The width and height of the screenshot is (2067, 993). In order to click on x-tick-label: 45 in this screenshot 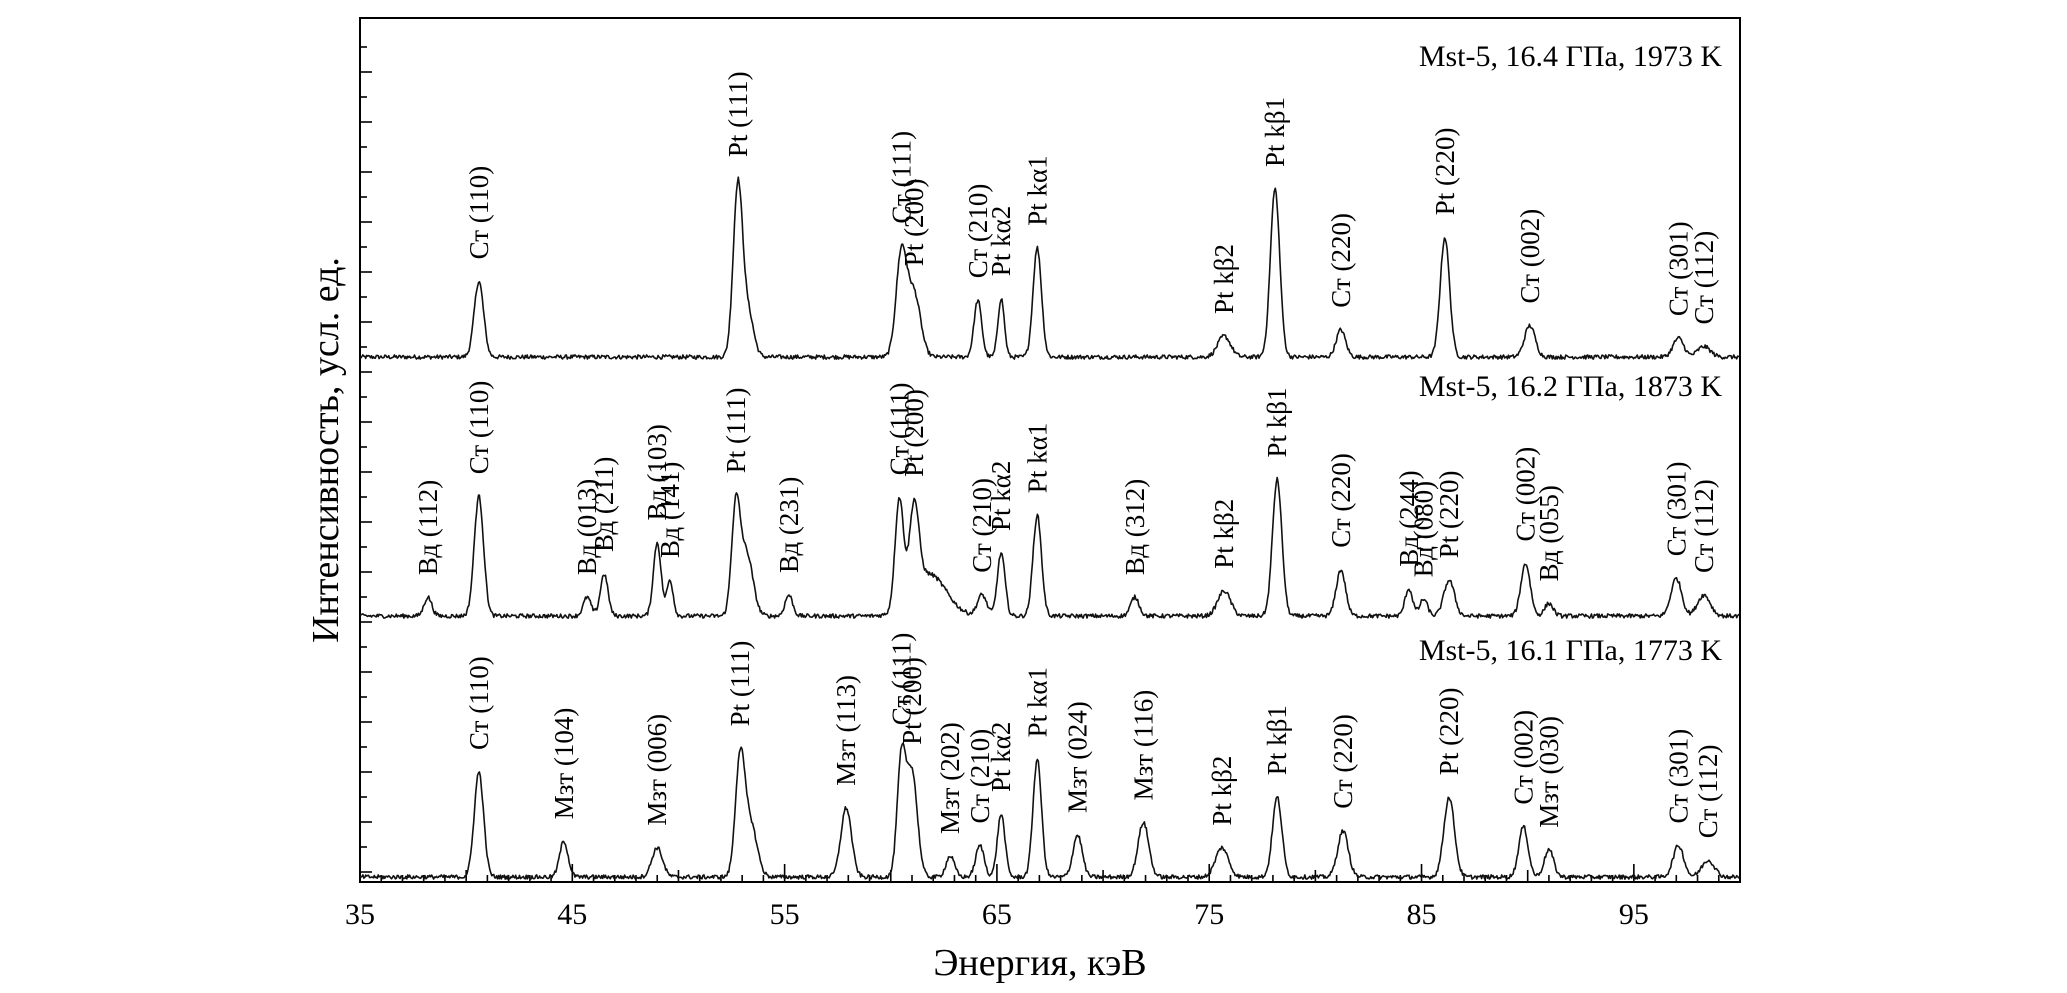, I will do `click(572, 914)`.